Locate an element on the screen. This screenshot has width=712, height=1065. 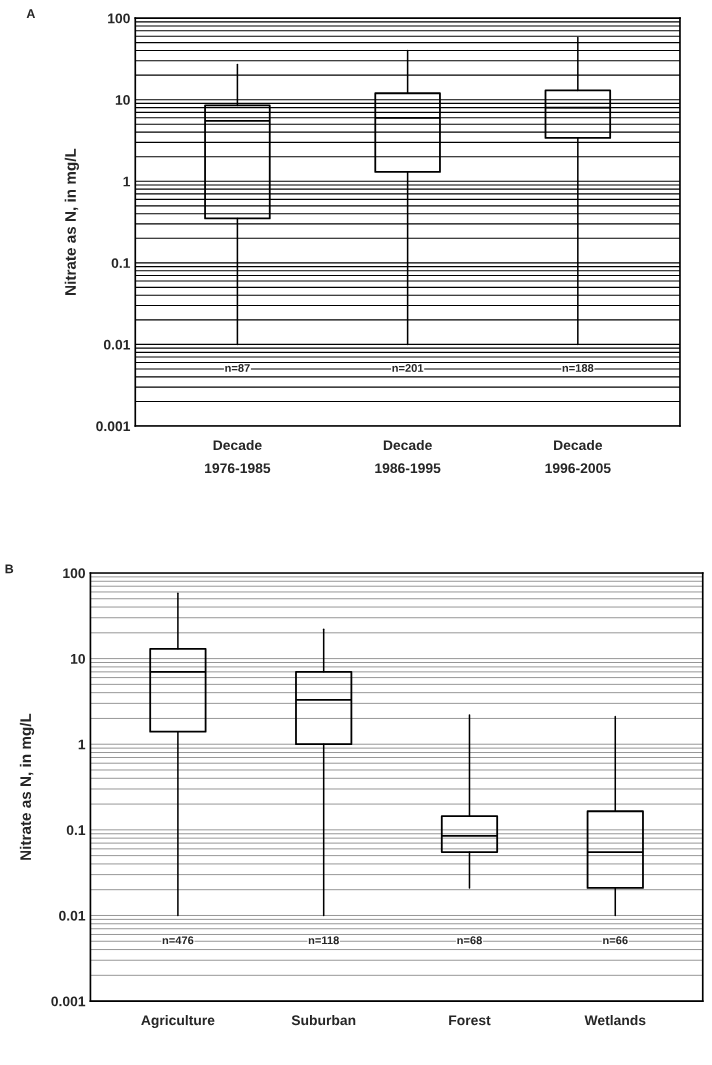
text: A is located at coordinates (31, 13).